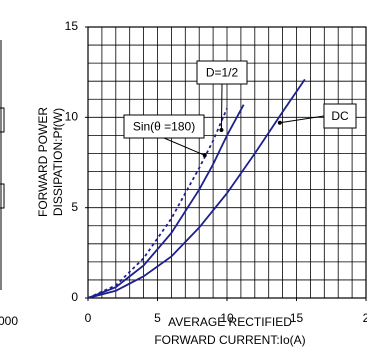  Describe the element at coordinates (229, 340) in the screenshot. I see `x-axis-label: FORWARD CURRENT:Io(A)` at that location.